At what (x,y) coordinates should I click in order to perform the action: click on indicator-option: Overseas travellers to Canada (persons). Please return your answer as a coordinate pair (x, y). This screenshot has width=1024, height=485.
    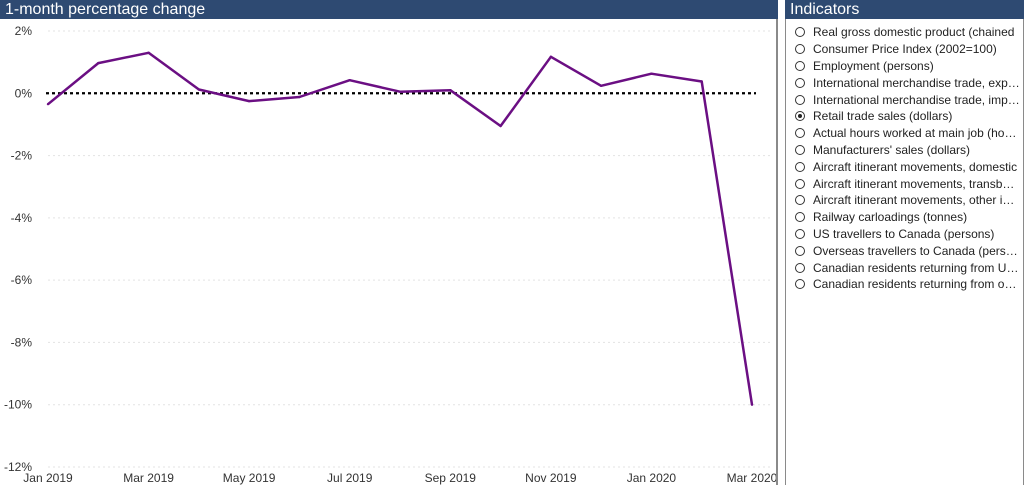
    Looking at the image, I should click on (908, 250).